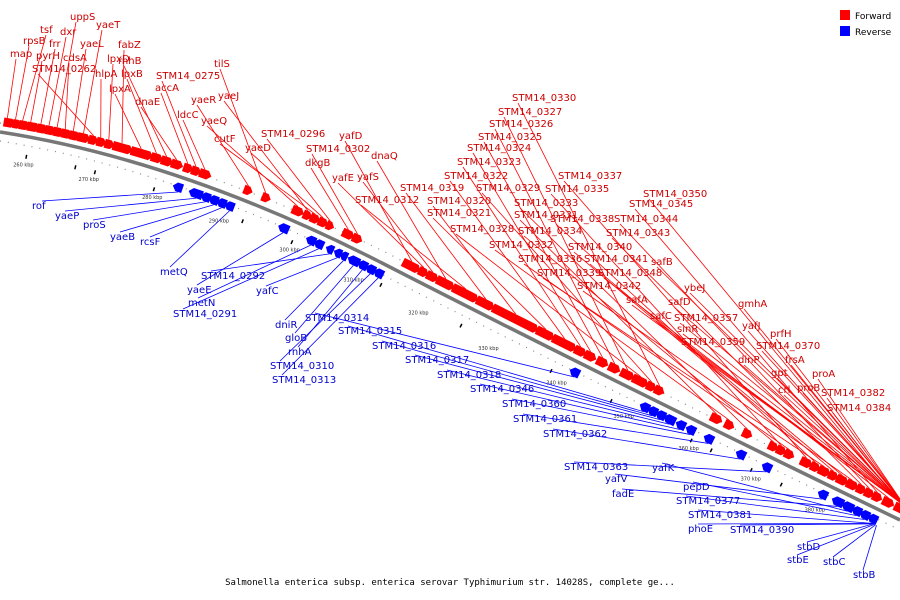 This screenshot has width=900, height=600. I want to click on gene-label: yaeD, so click(258, 148).